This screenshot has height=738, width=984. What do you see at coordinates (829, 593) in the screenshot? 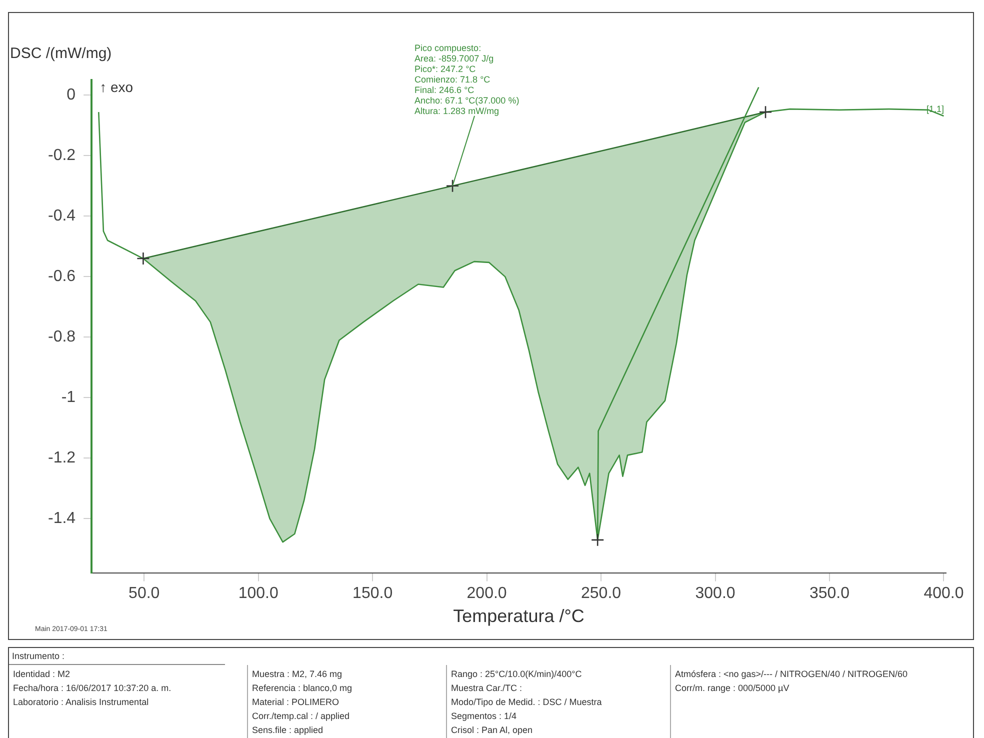
I see `x-tick-label: 350.0` at bounding box center [829, 593].